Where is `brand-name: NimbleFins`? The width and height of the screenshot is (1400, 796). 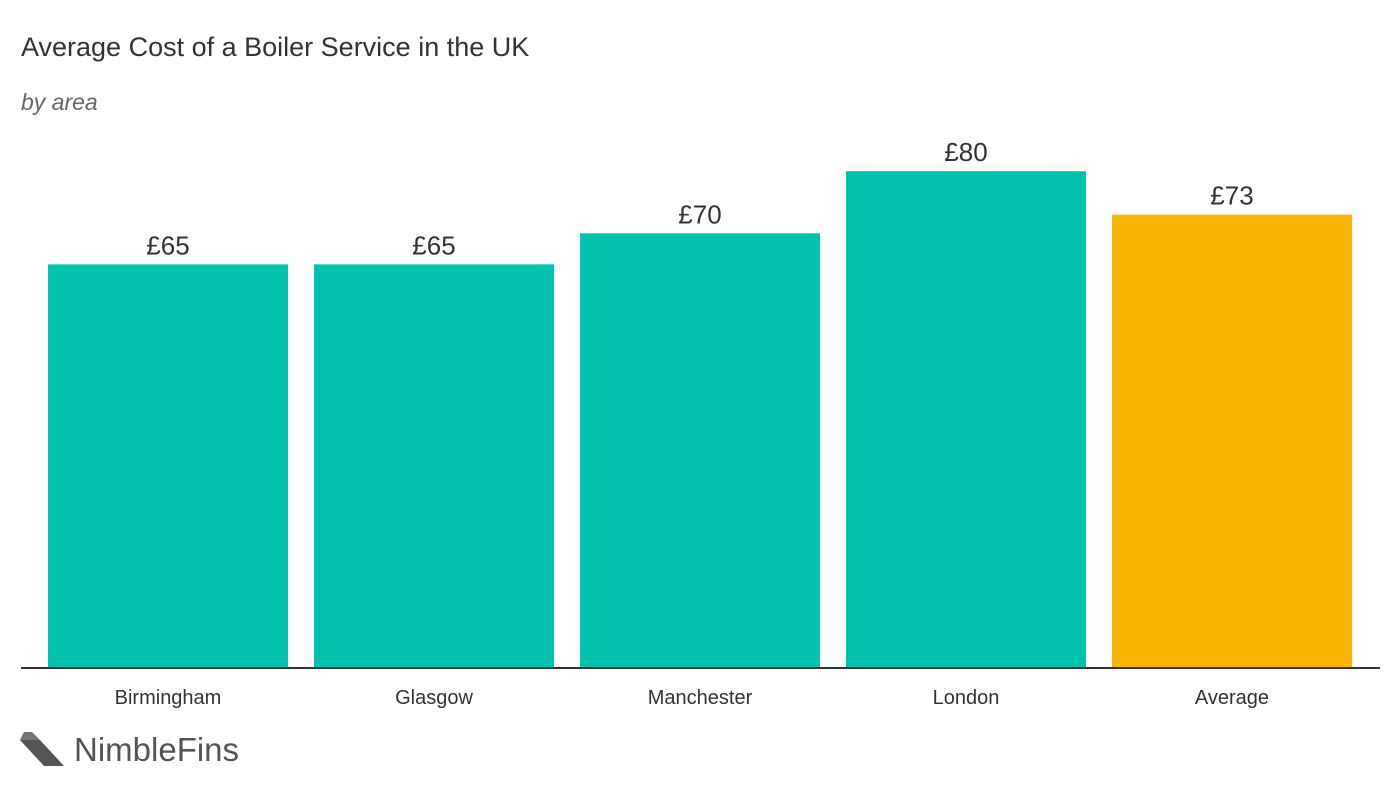 brand-name: NimbleFins is located at coordinates (157, 749).